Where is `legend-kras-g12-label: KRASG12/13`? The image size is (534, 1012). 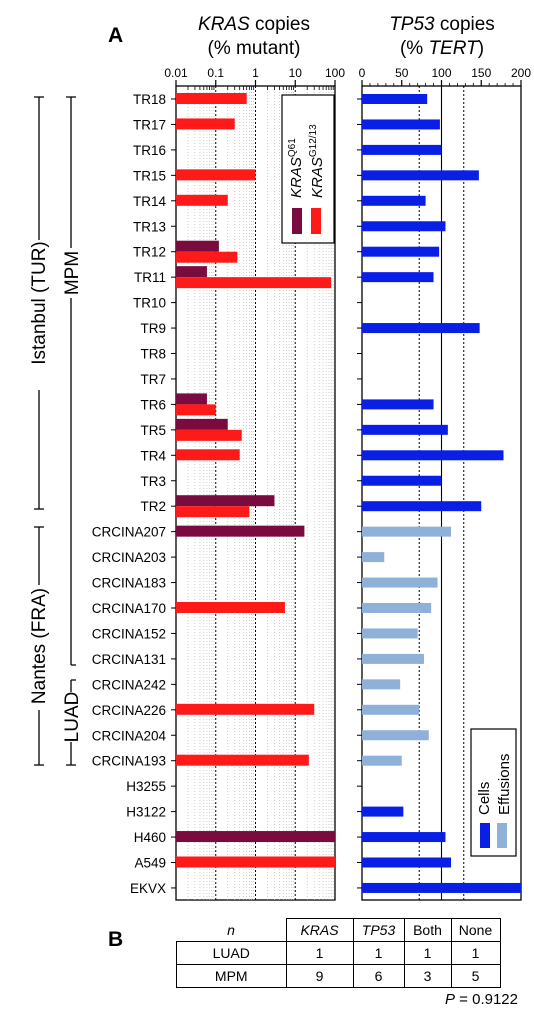 legend-kras-g12-label: KRASG12/13 is located at coordinates (317, 161).